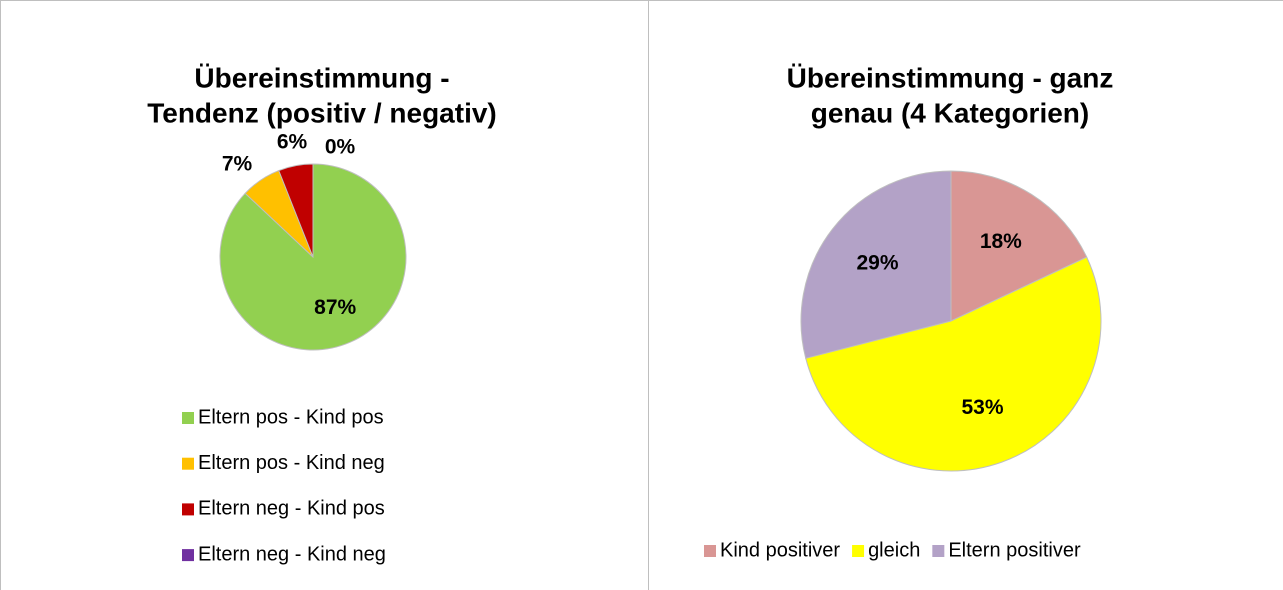  What do you see at coordinates (982, 407) in the screenshot?
I see `data-label: 53%` at bounding box center [982, 407].